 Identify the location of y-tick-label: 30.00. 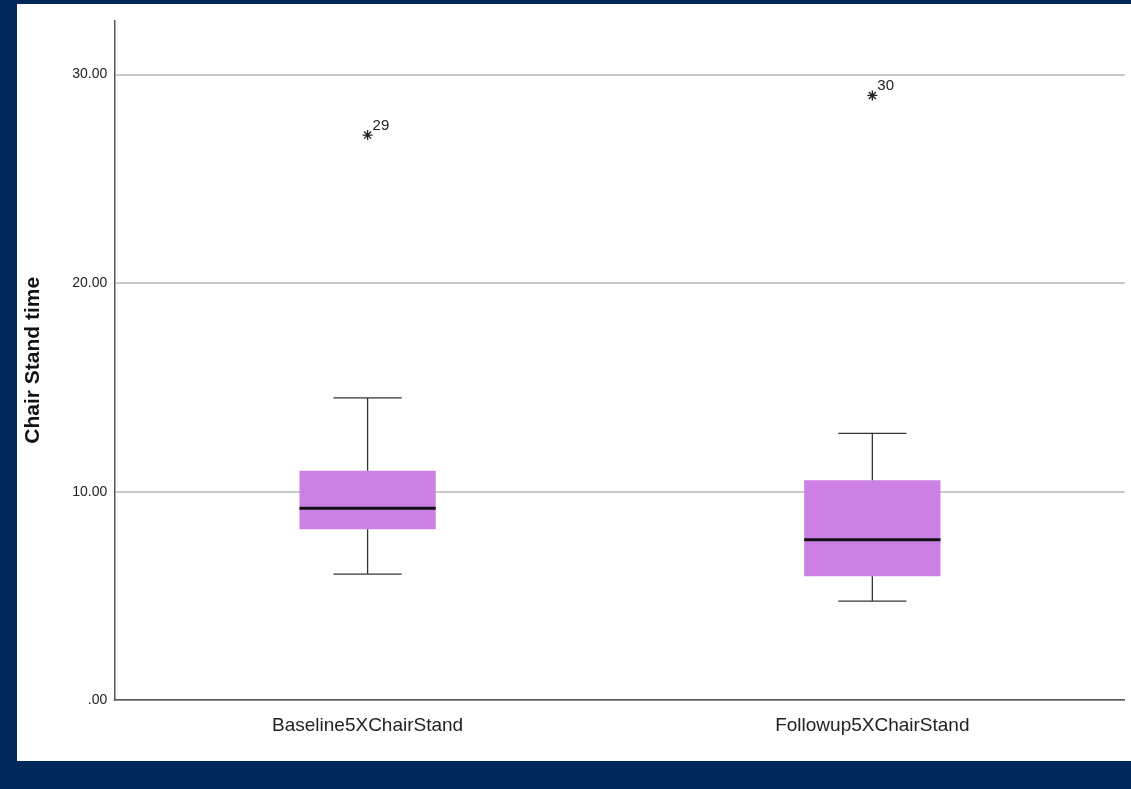
(90, 73).